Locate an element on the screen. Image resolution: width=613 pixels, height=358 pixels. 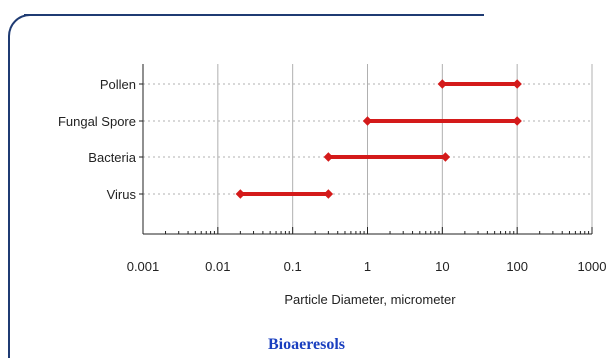
range-bar-fungal-spore is located at coordinates (442, 121).